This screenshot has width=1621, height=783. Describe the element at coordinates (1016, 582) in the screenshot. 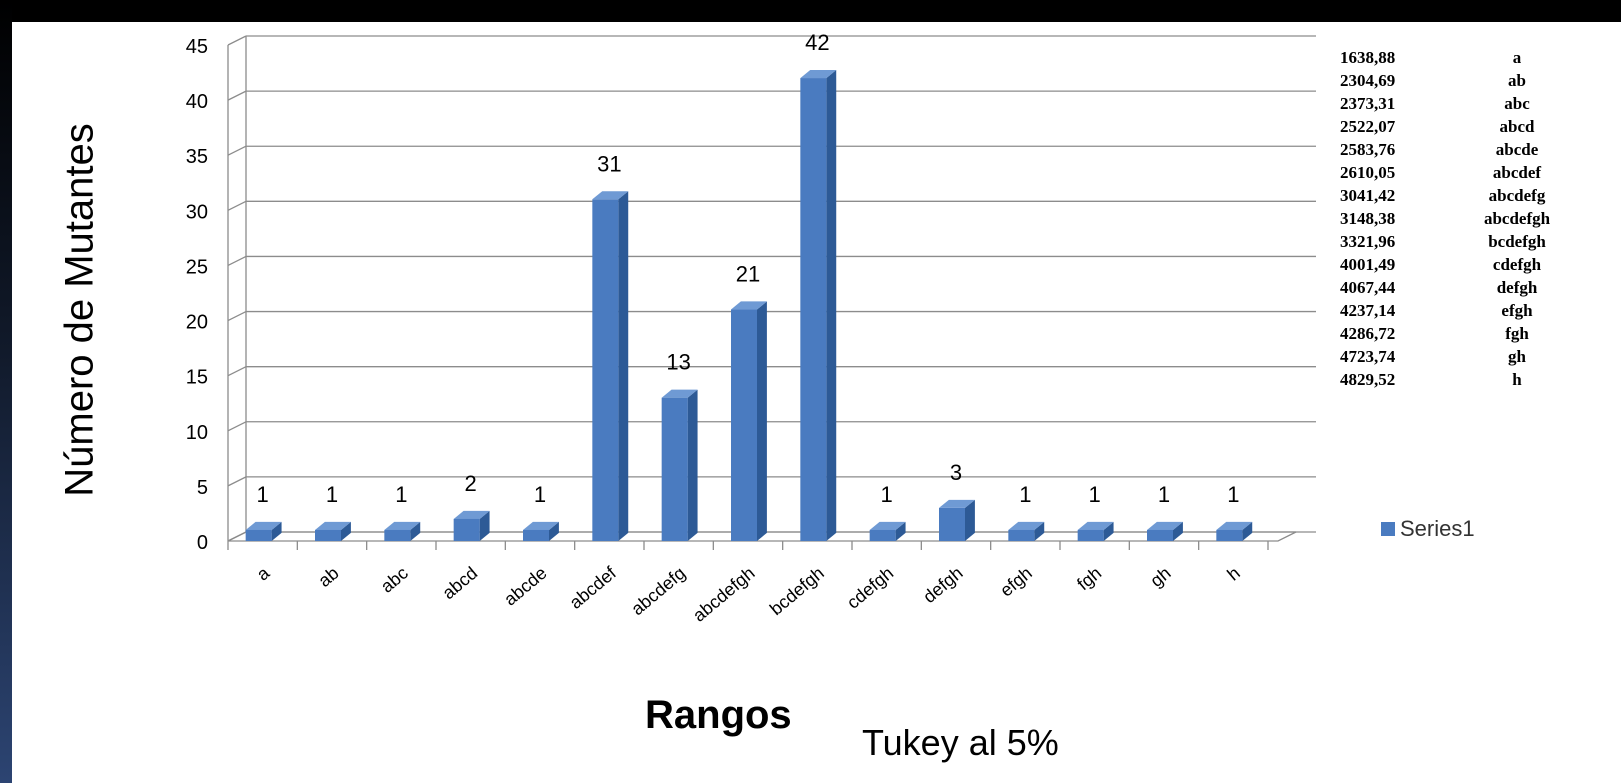

I see `x-tick-label: efgh` at that location.